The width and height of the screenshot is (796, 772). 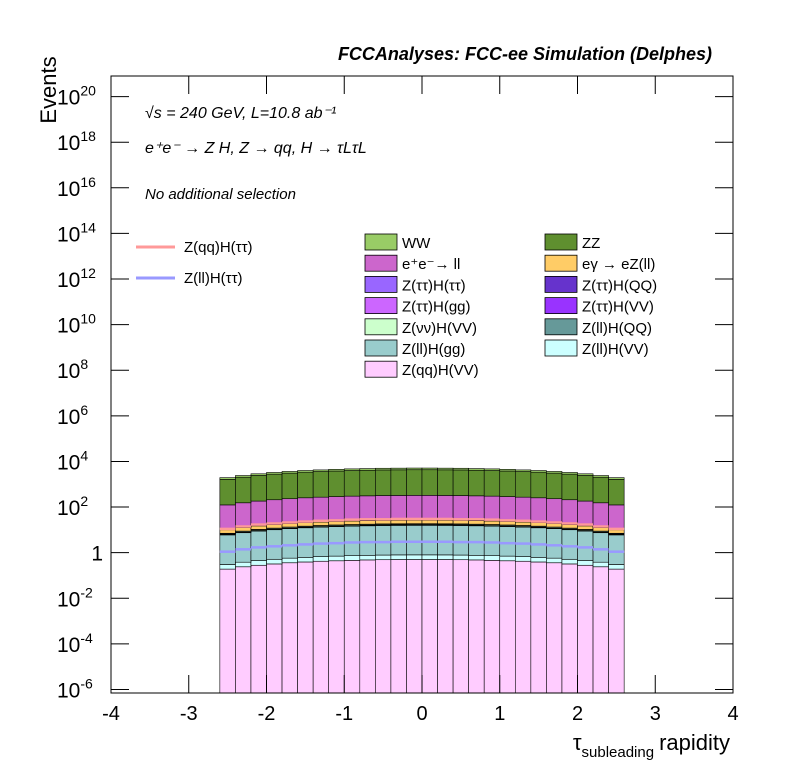 What do you see at coordinates (76, 141) in the screenshot?
I see `y-tick-label: 10¹⁸` at bounding box center [76, 141].